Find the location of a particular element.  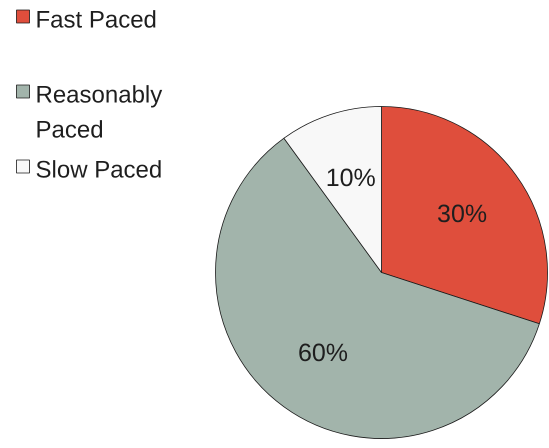

data-label: 60% is located at coordinates (323, 353).